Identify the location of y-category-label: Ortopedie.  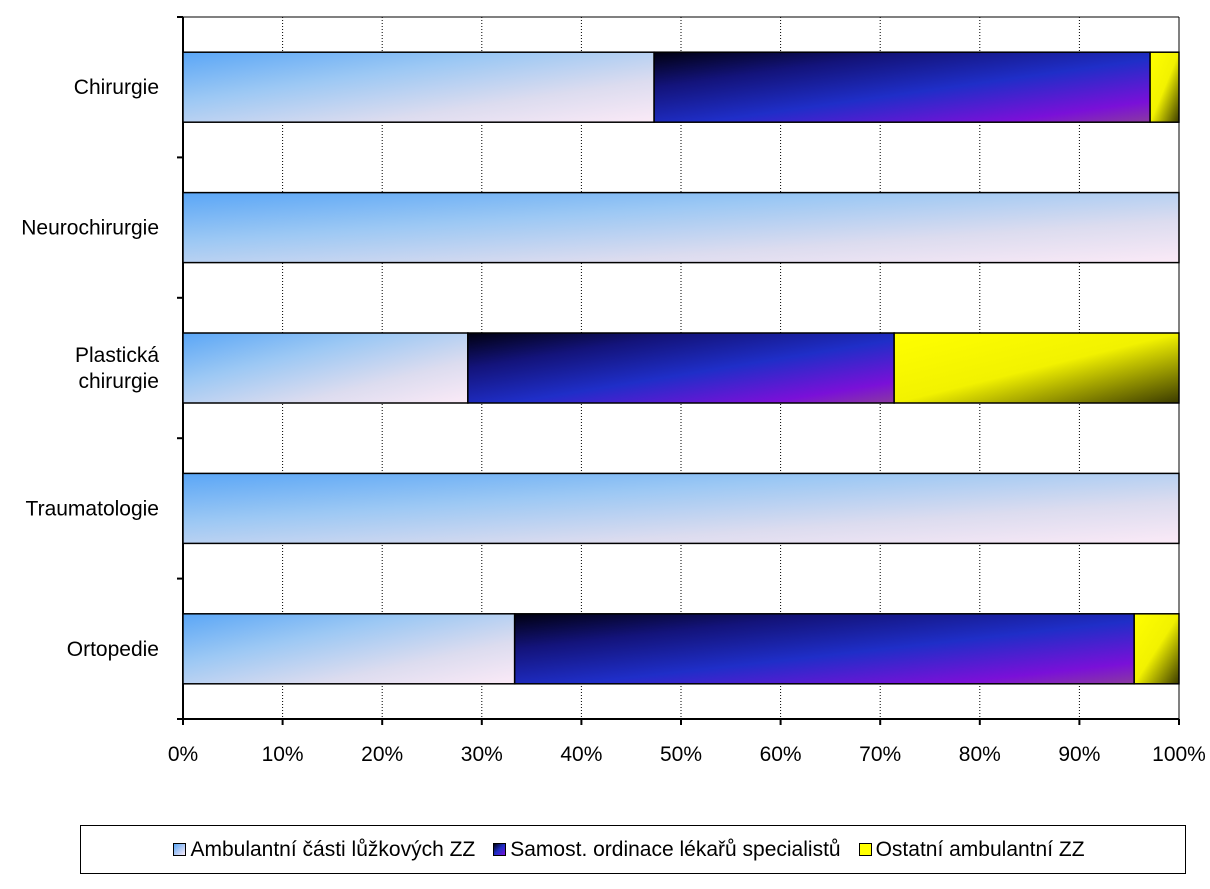
(113, 649).